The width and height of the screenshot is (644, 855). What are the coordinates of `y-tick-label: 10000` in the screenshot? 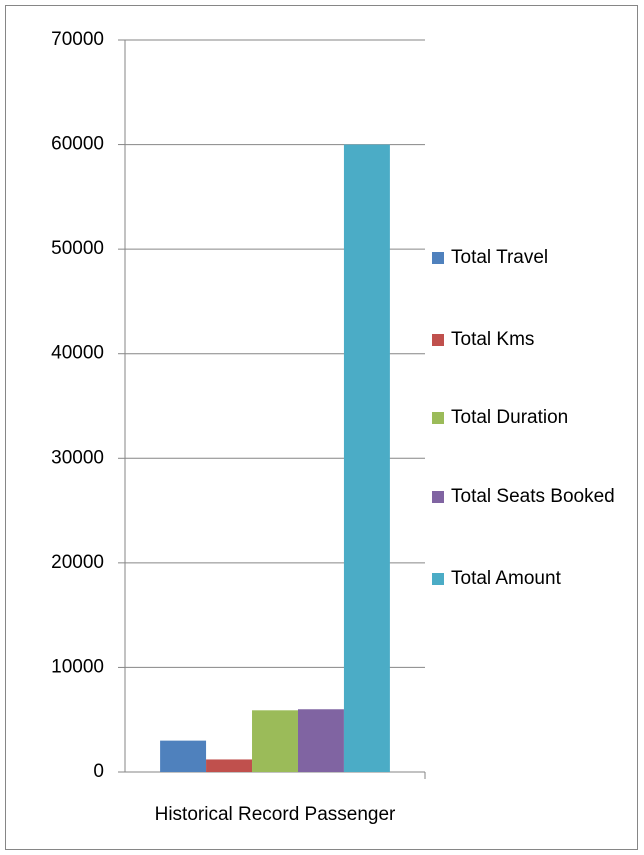 It's located at (77, 666).